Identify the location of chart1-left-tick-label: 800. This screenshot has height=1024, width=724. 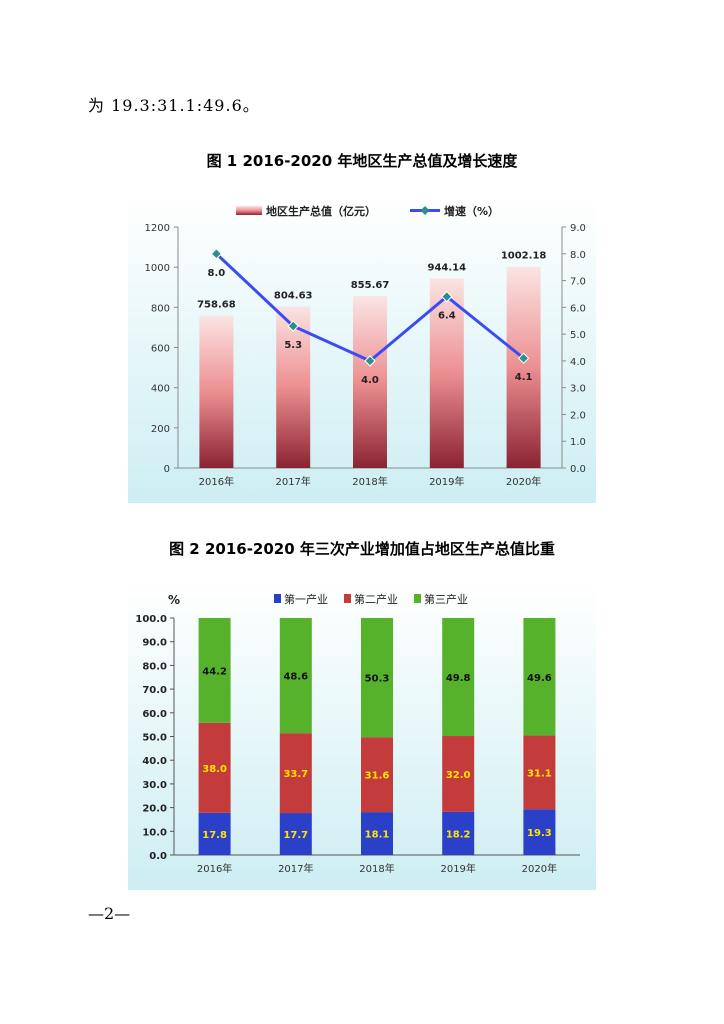
(160, 308).